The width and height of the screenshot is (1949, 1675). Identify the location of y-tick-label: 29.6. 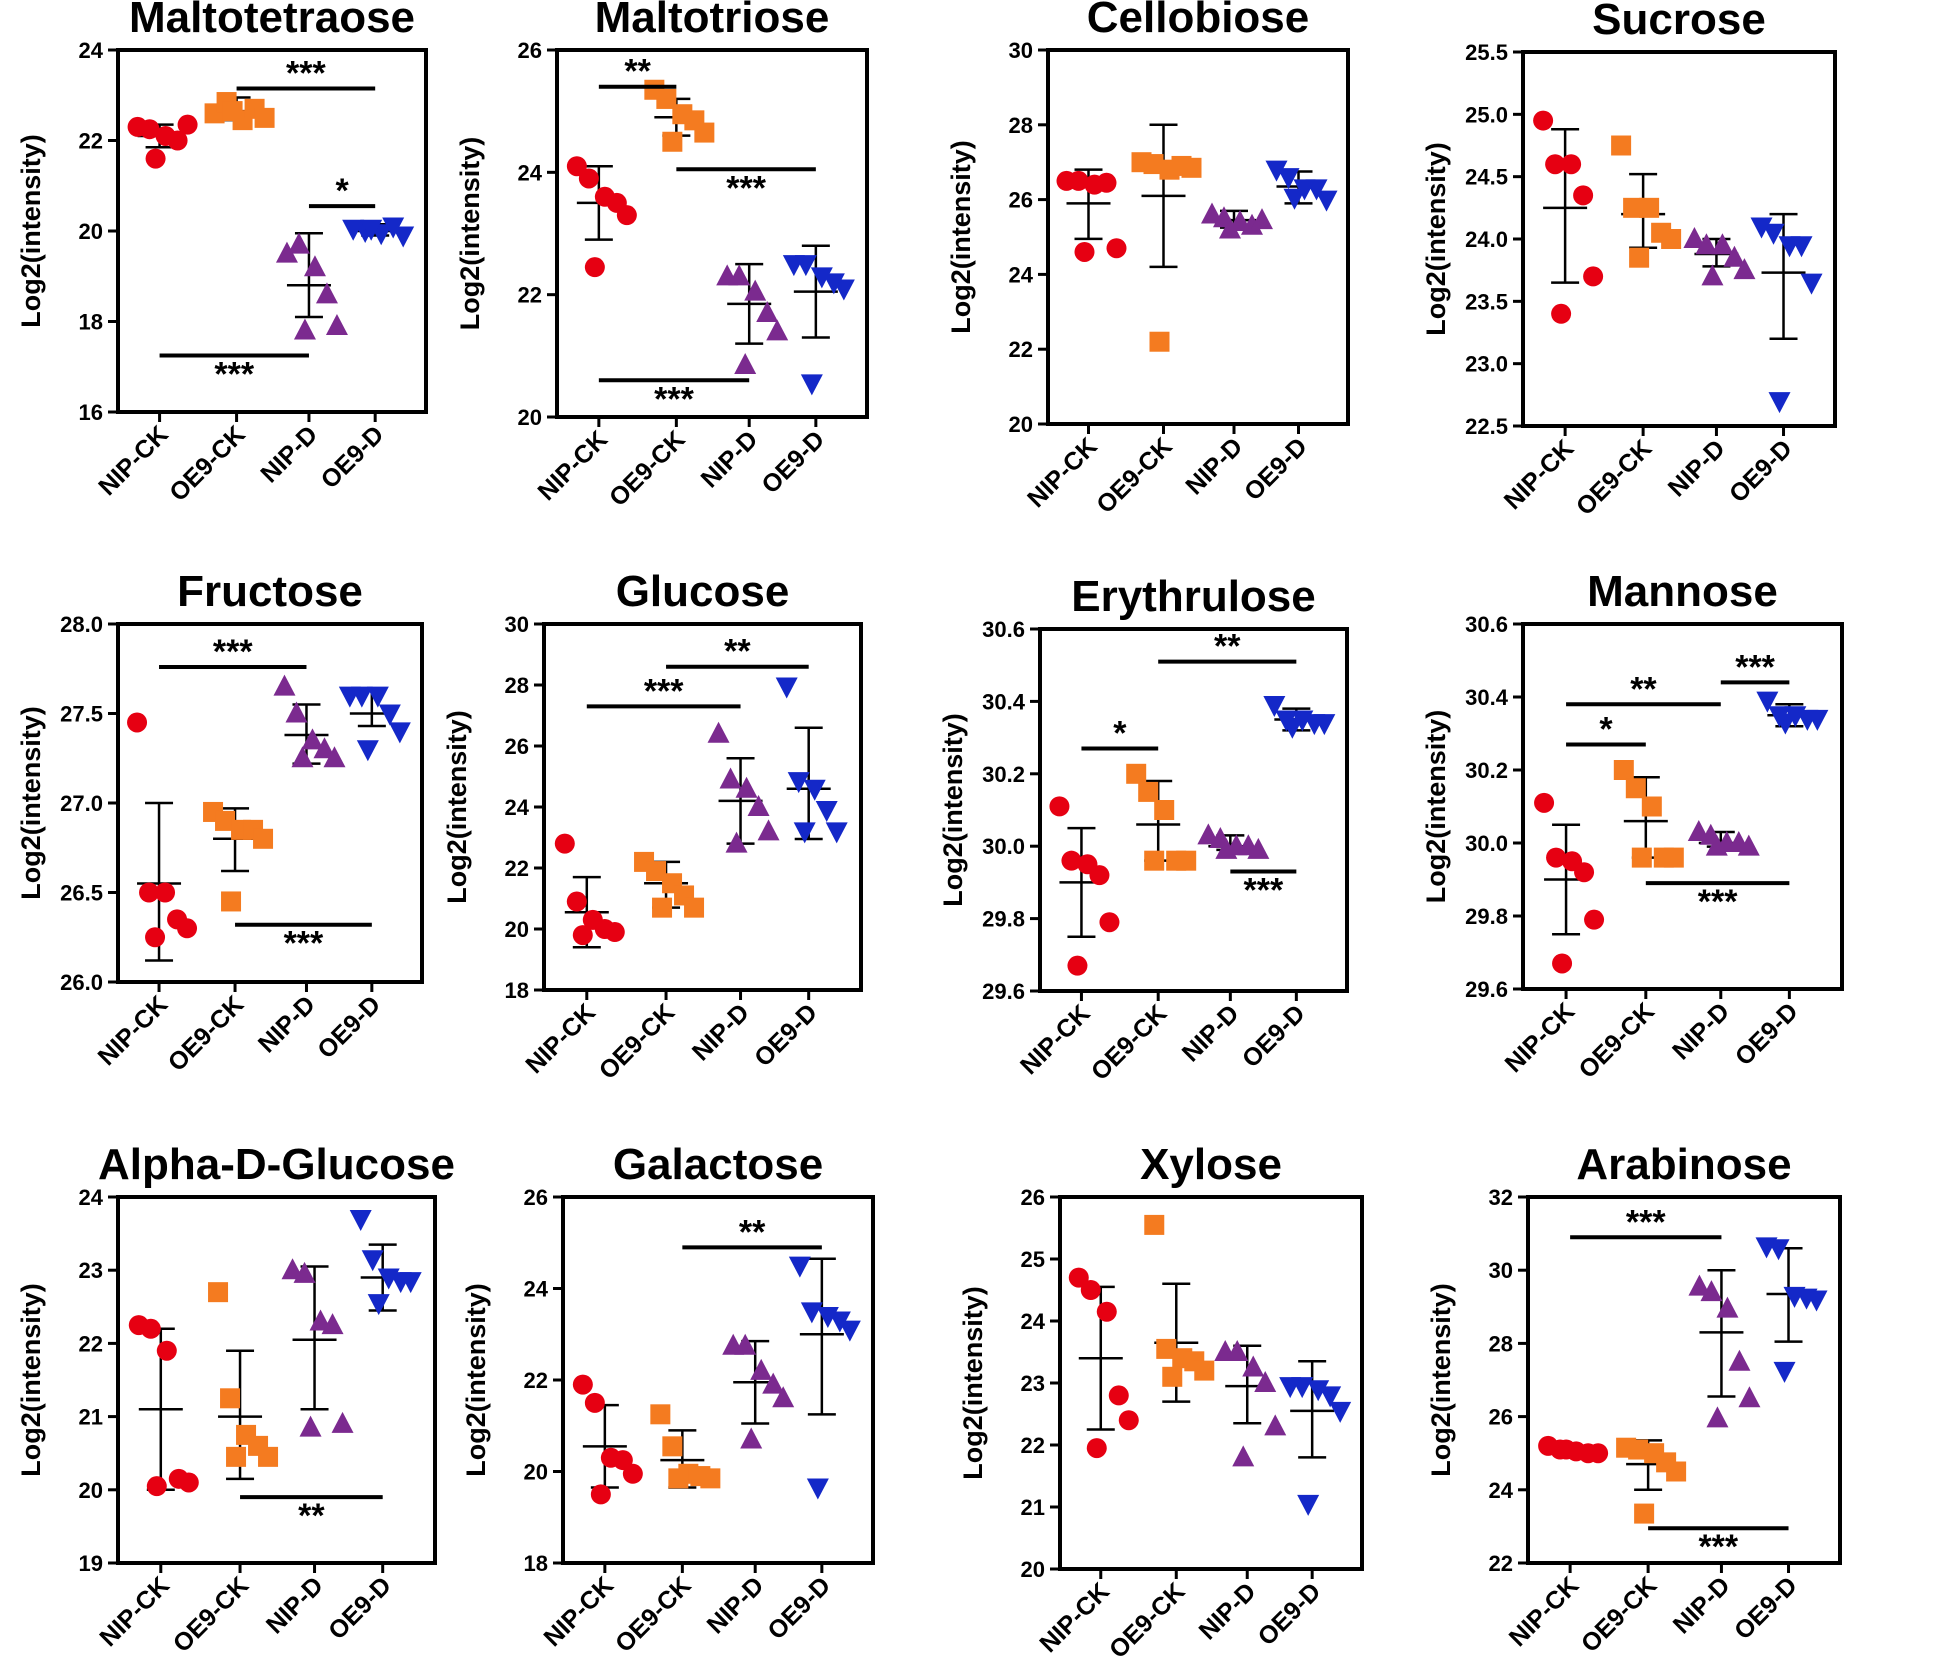
(1486, 989).